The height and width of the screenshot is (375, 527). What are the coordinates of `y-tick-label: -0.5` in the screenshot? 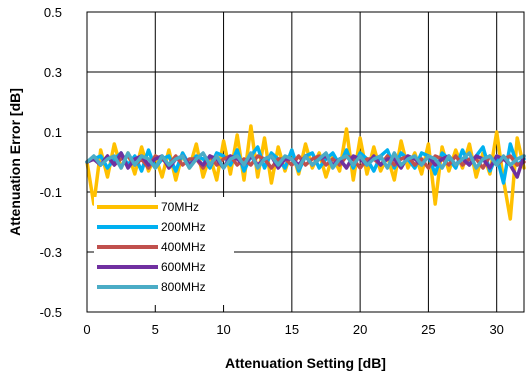 It's located at (51, 312).